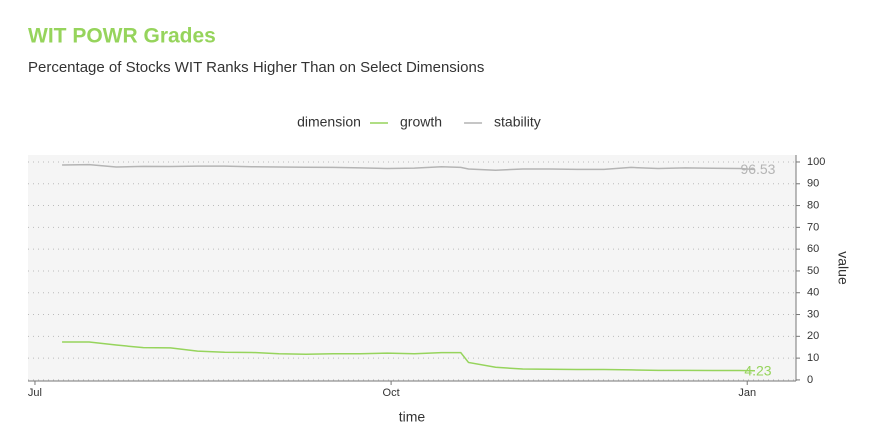 The width and height of the screenshot is (880, 440). What do you see at coordinates (843, 268) in the screenshot?
I see `y-axis-title: value` at bounding box center [843, 268].